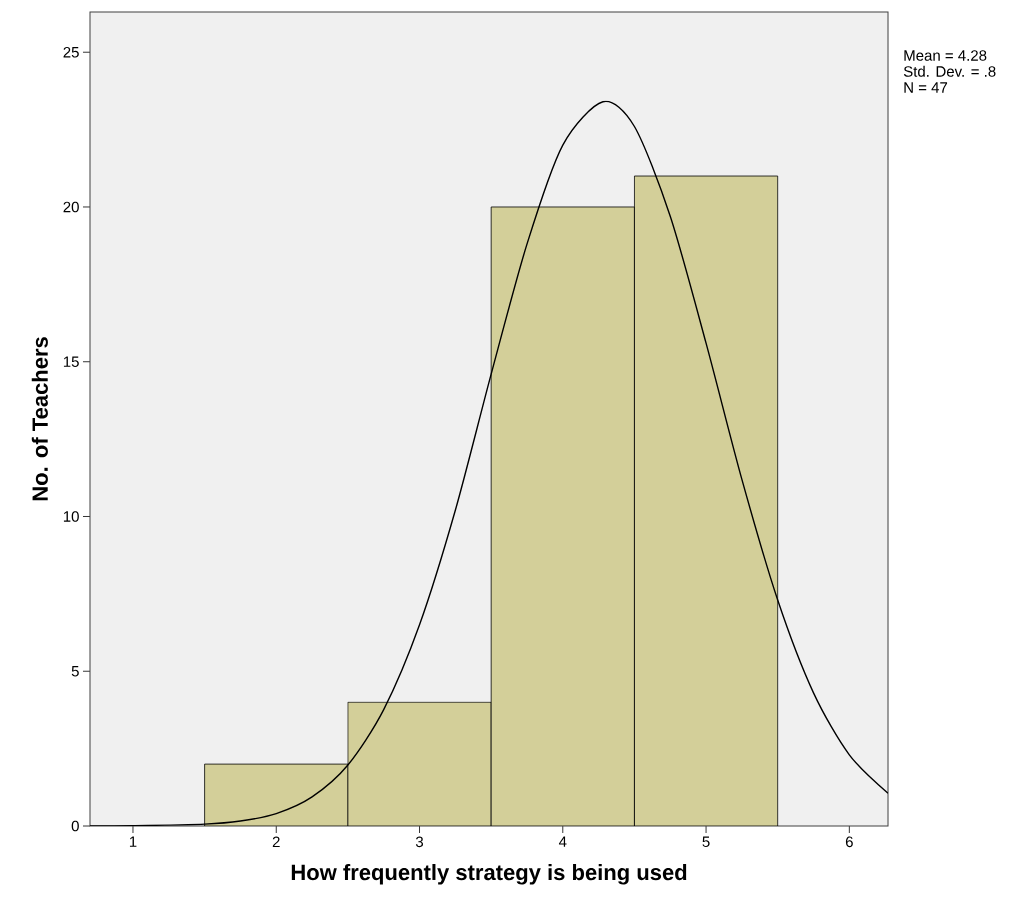 Image resolution: width=1035 pixels, height=918 pixels. Describe the element at coordinates (75, 826) in the screenshot. I see `y-tick-label: 0` at that location.